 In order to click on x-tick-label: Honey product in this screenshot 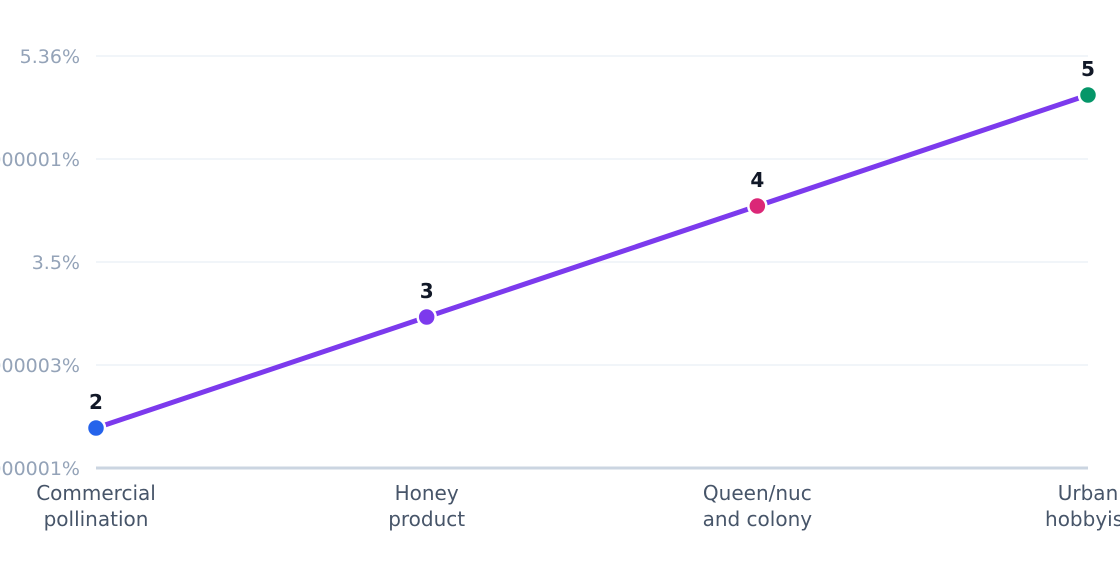, I will do `click(426, 506)`.